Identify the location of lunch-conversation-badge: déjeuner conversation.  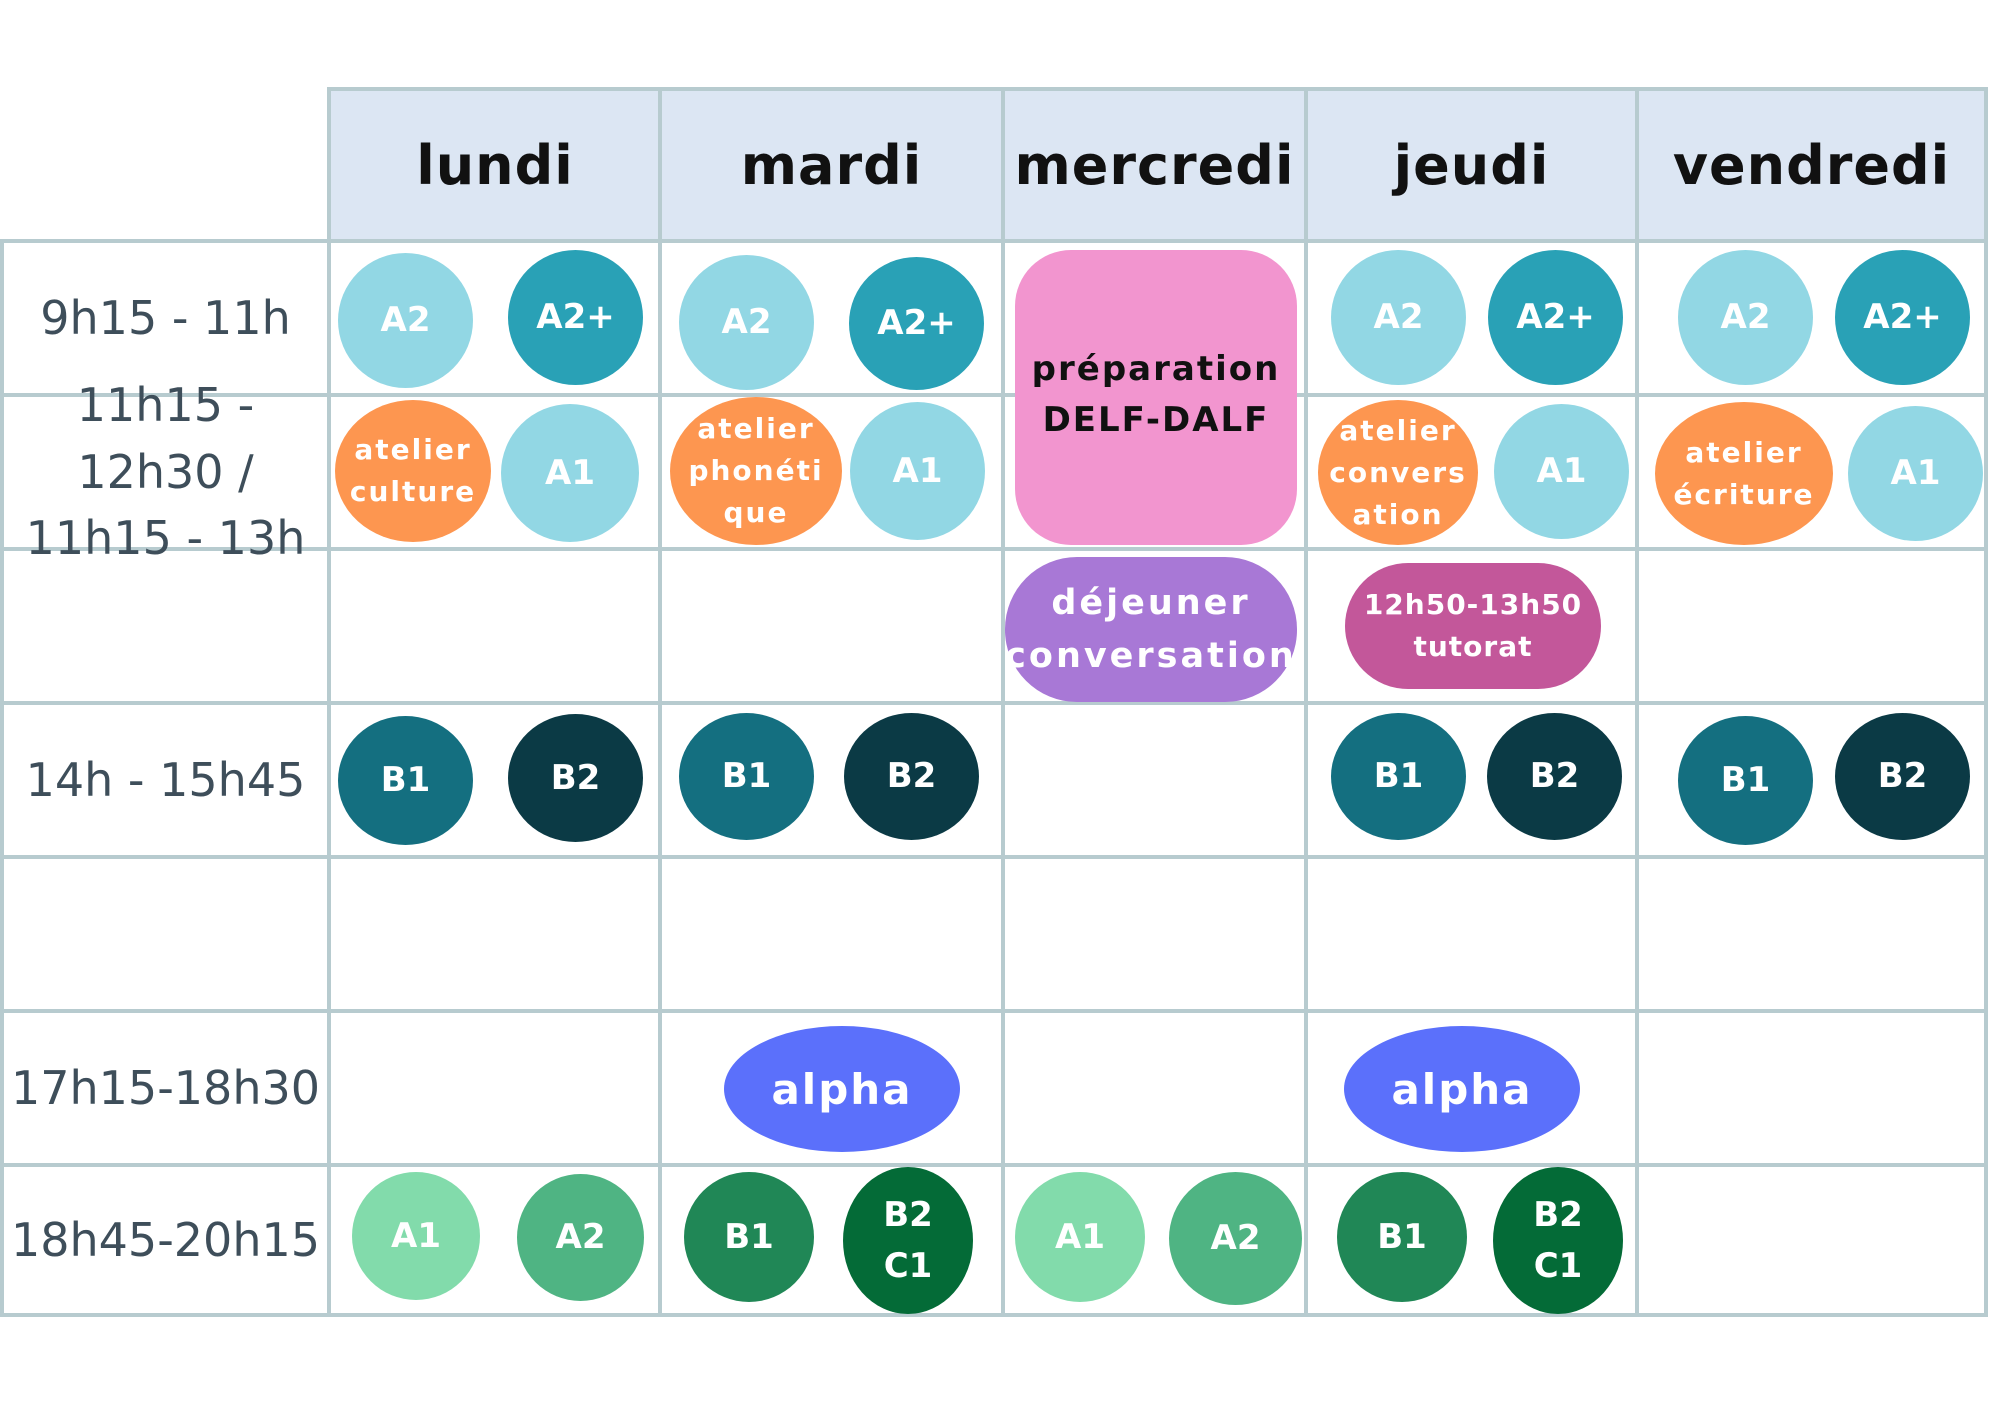
(1151, 629).